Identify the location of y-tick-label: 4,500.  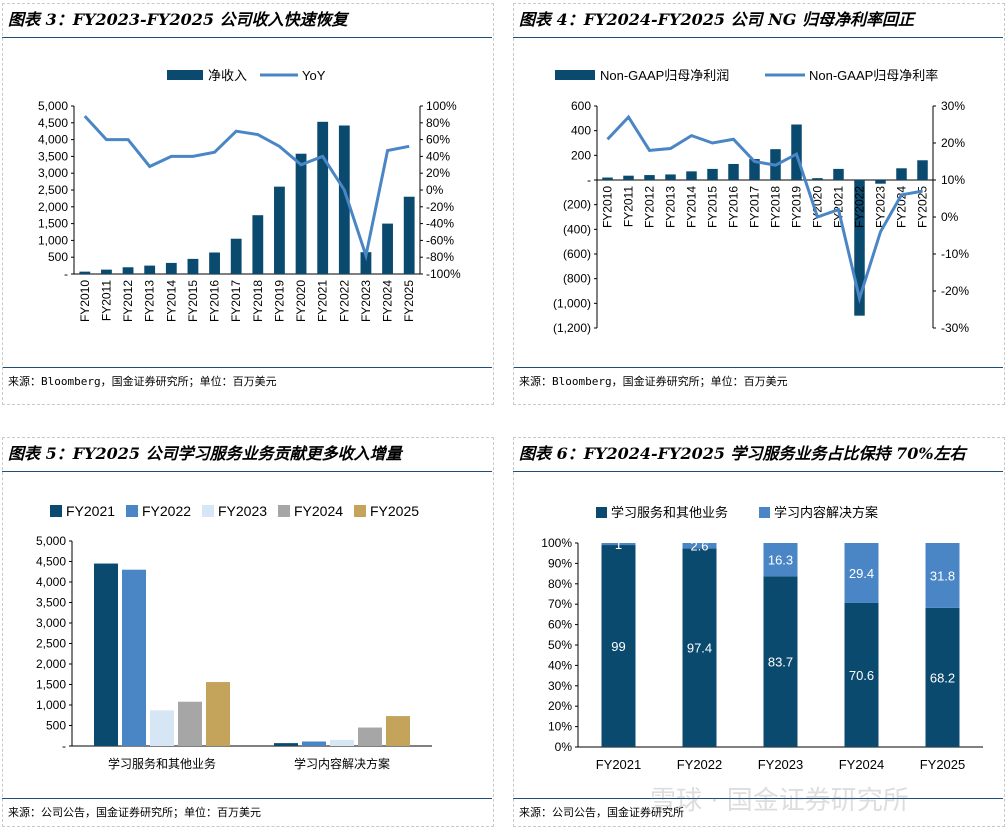
(53, 123).